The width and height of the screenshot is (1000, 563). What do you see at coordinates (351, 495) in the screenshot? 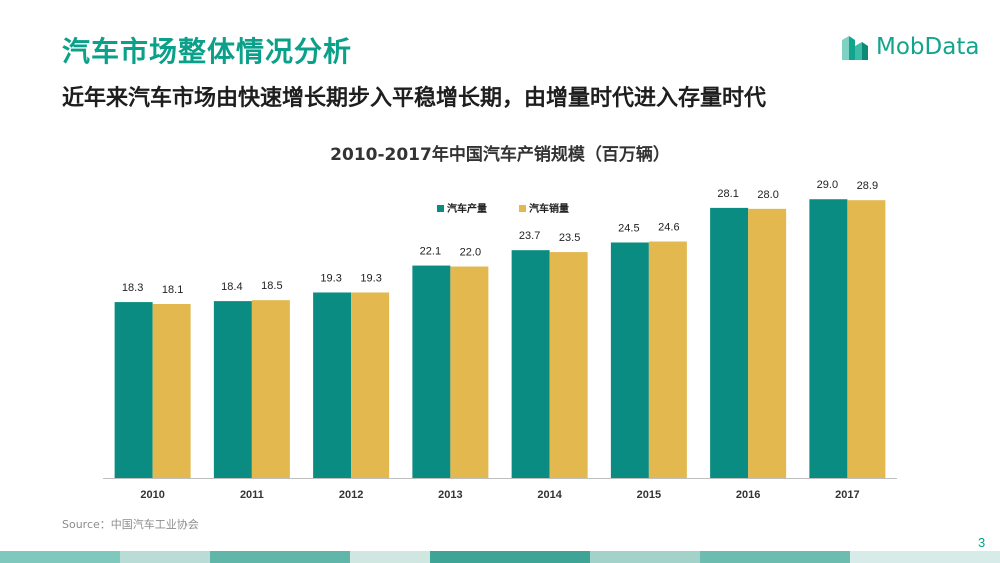
I see `x-tick-label: 2012` at bounding box center [351, 495].